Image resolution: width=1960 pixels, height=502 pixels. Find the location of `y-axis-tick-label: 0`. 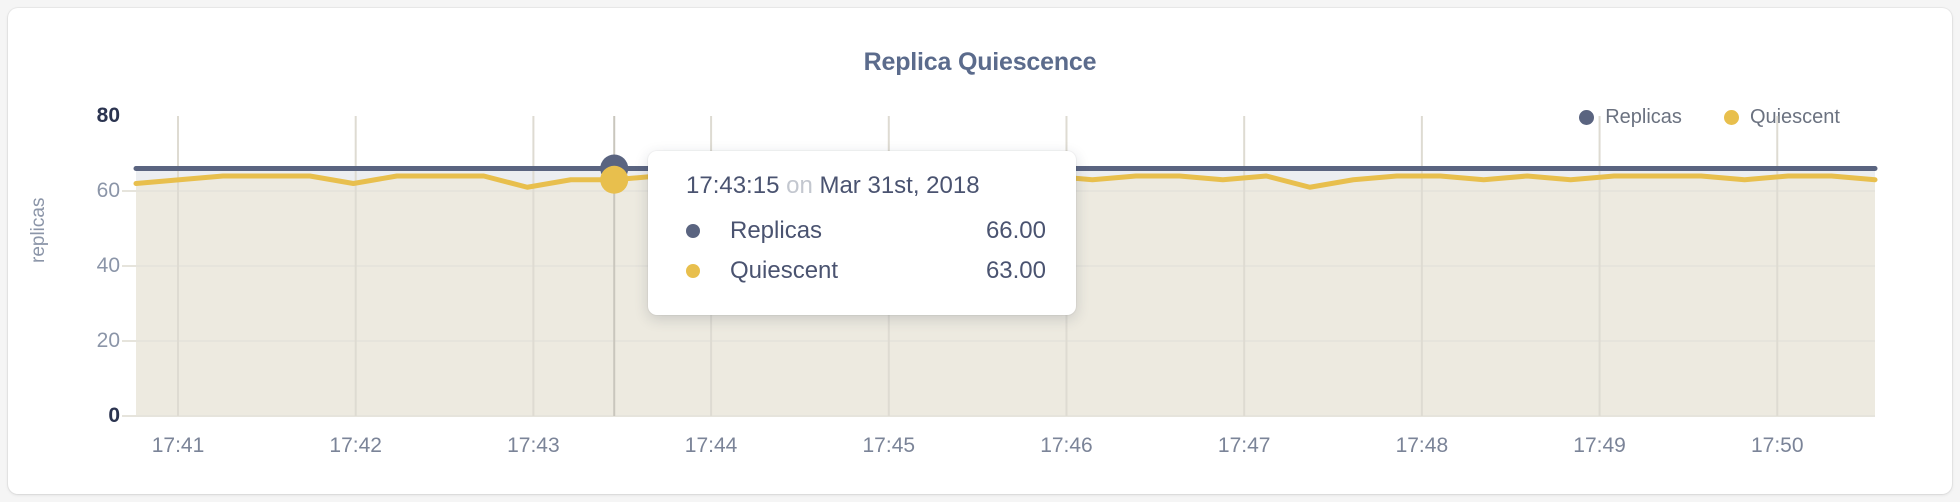

y-axis-tick-label: 0 is located at coordinates (114, 415).